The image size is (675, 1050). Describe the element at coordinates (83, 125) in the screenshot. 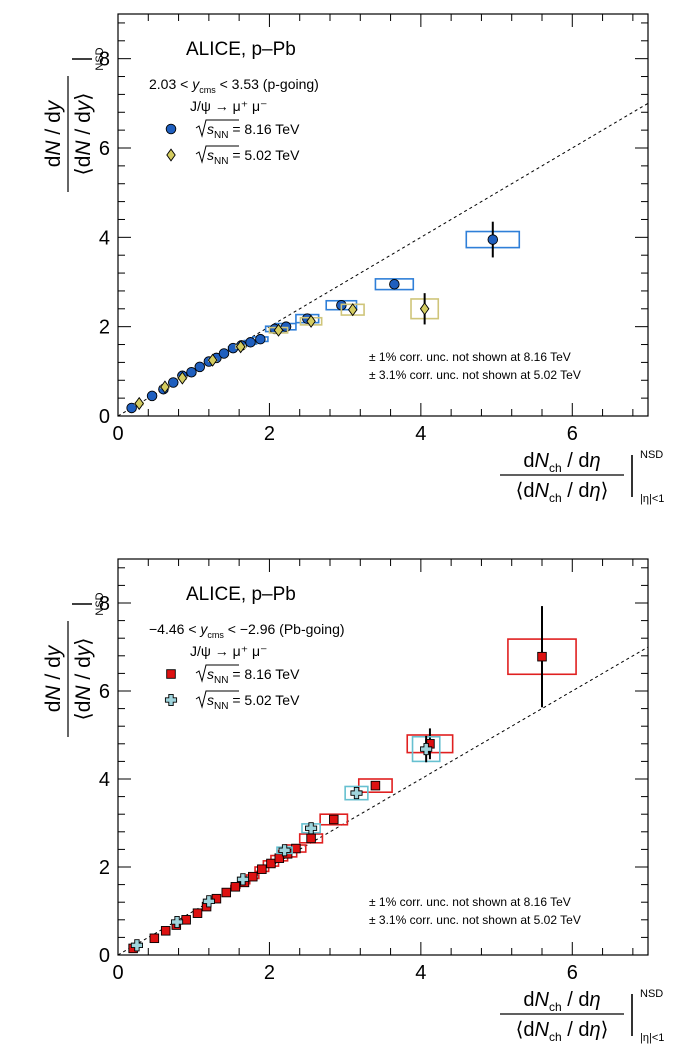

I see `y-dslash: / d` at that location.